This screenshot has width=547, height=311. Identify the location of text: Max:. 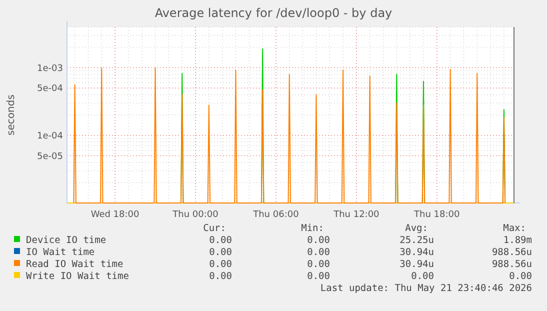
(514, 228).